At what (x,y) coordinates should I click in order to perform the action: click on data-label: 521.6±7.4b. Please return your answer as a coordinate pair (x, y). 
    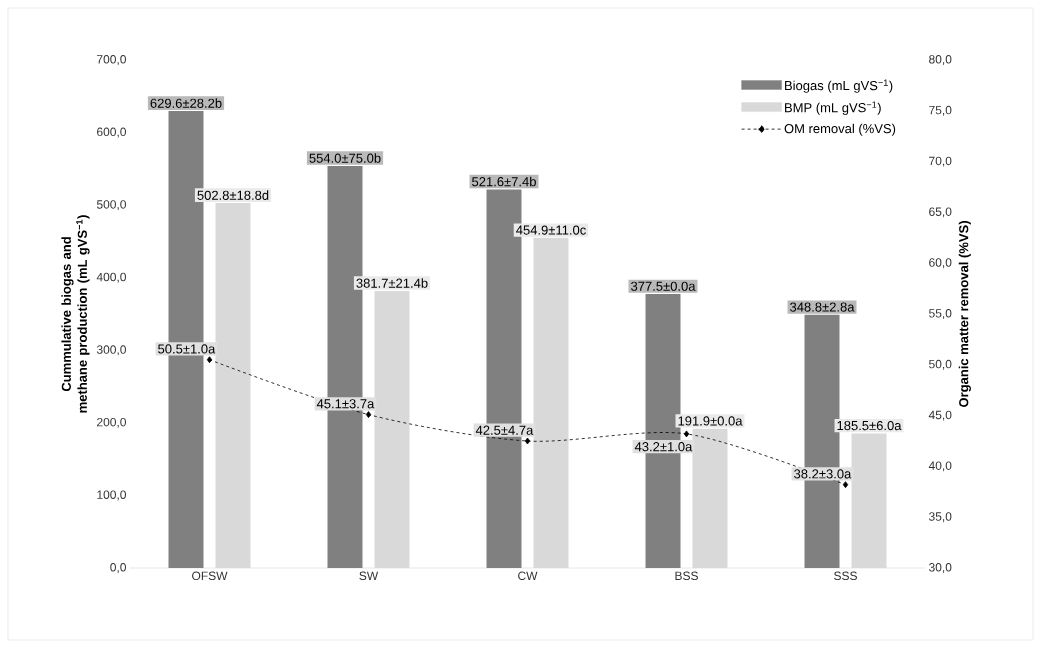
    Looking at the image, I should click on (504, 181).